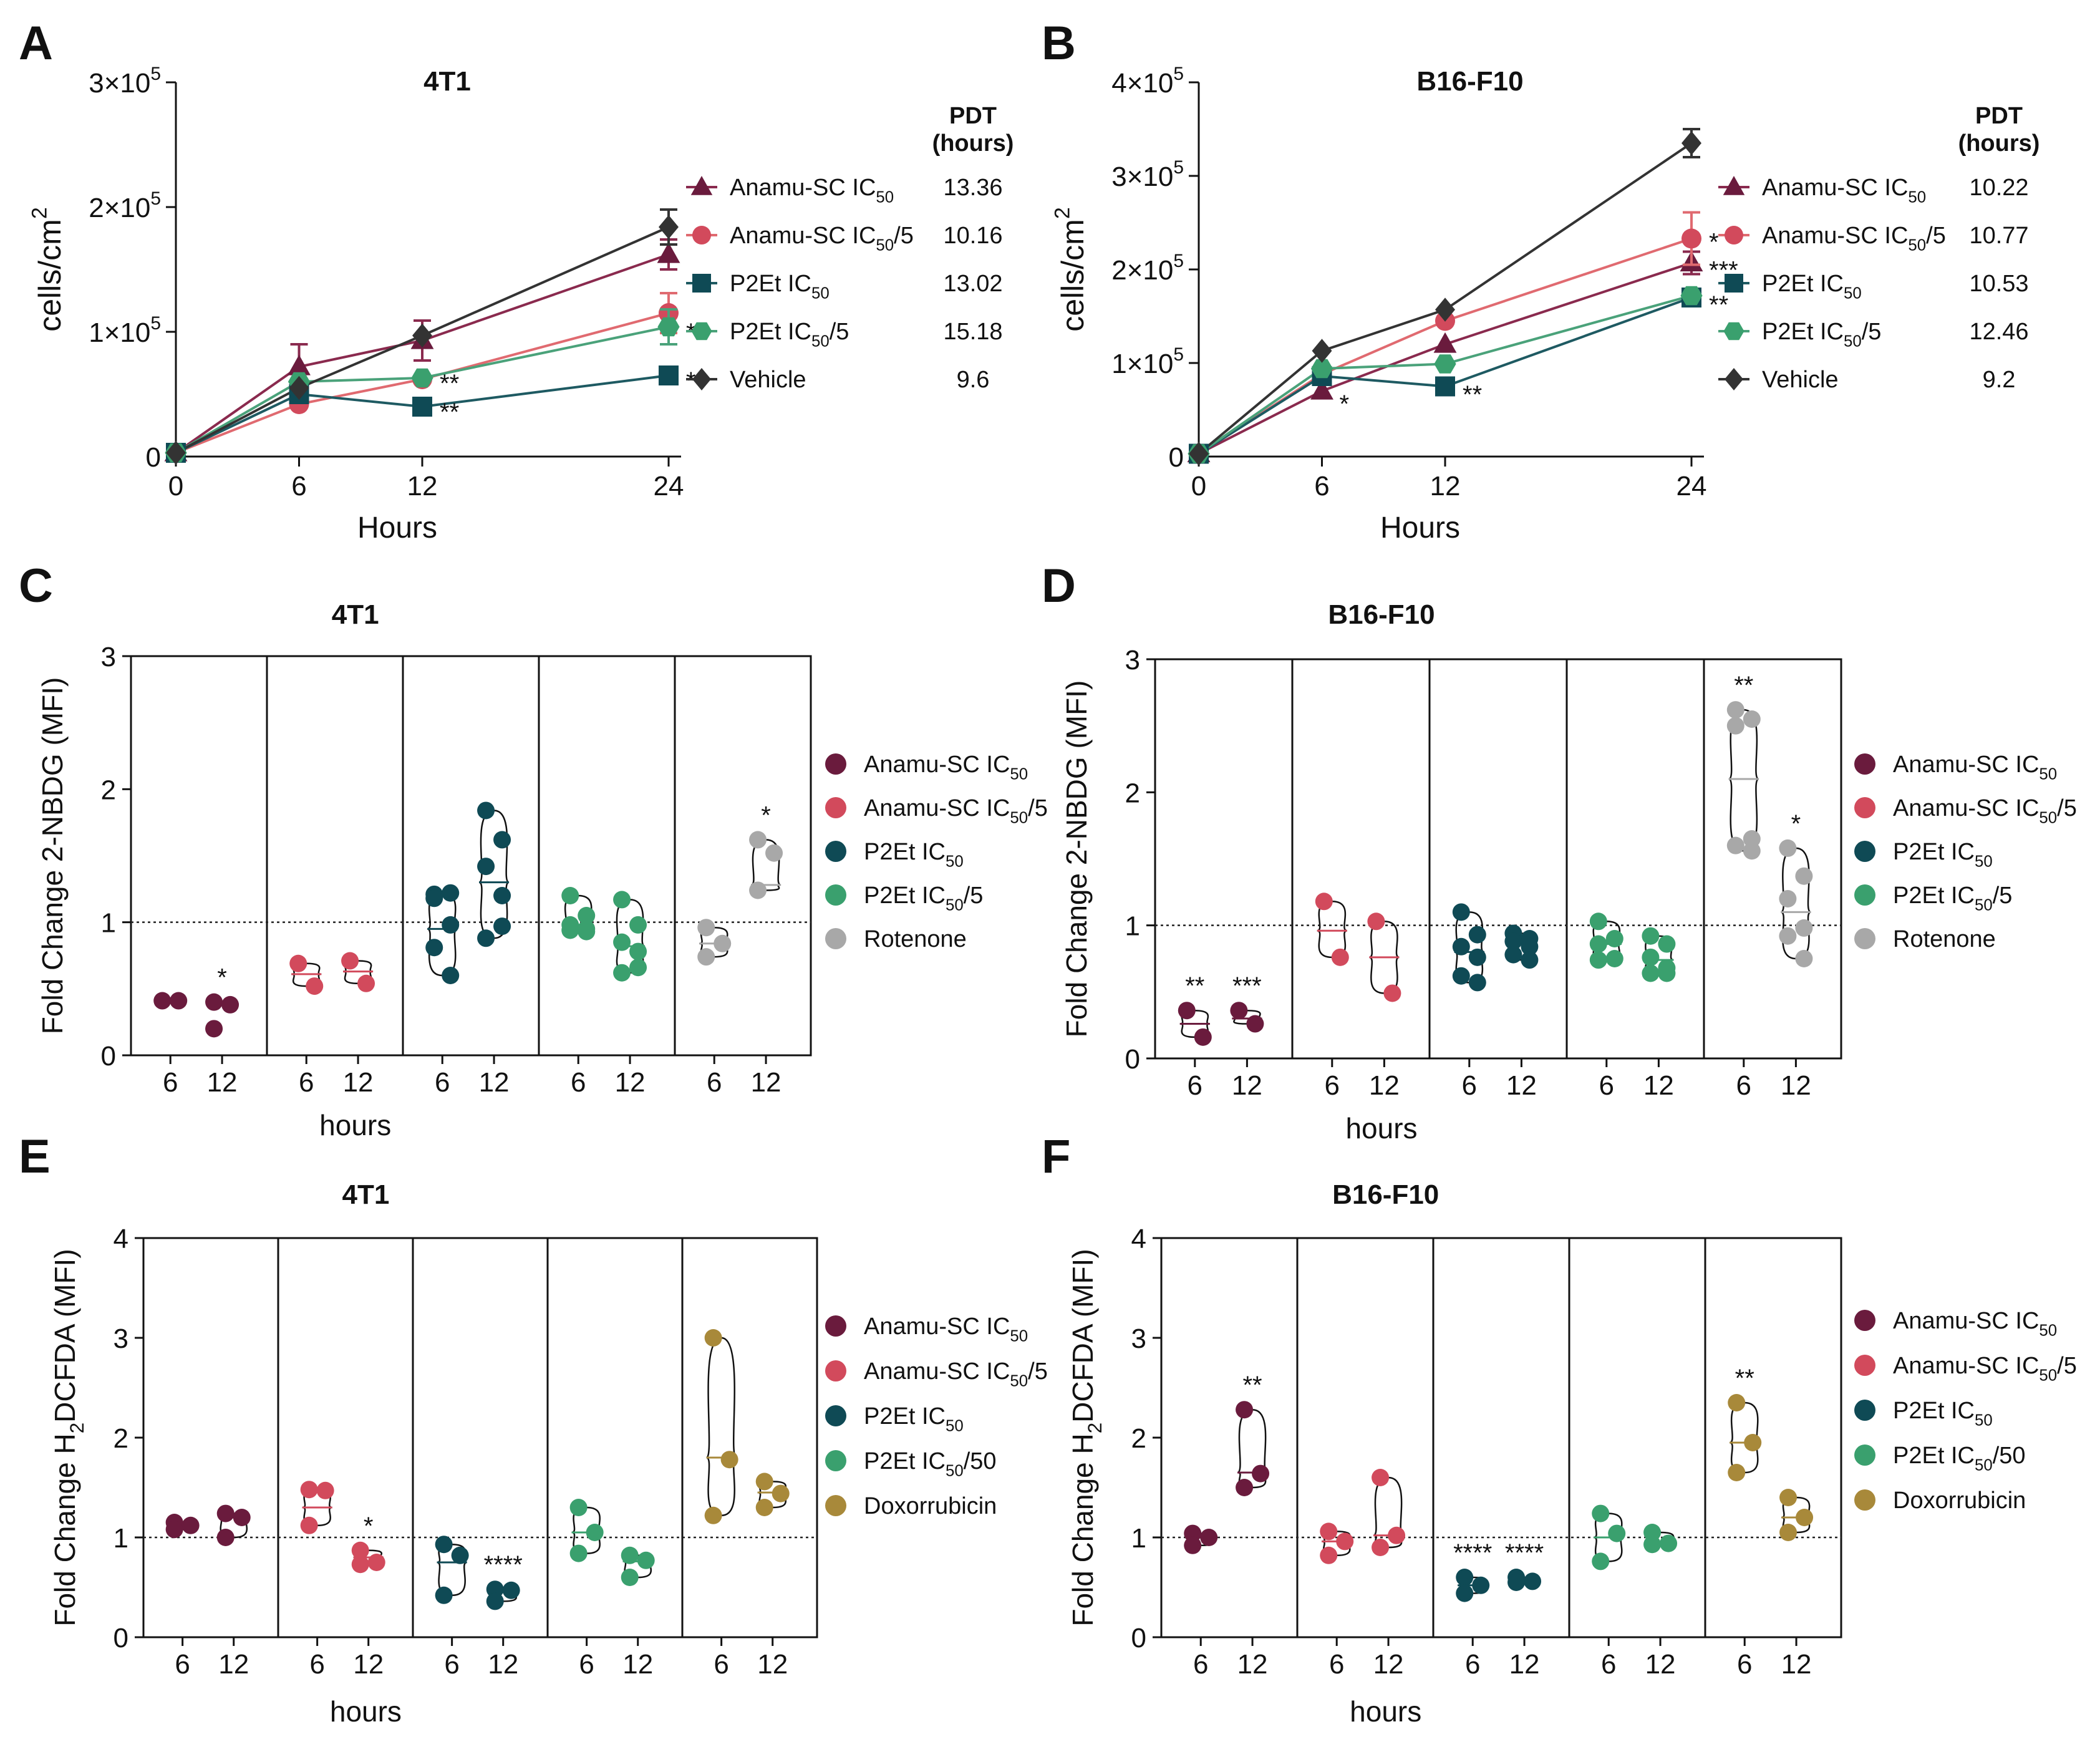 This screenshot has height=1742, width=2100. Describe the element at coordinates (780, 286) in the screenshot. I see `legend-label: P2Et IC50` at that location.